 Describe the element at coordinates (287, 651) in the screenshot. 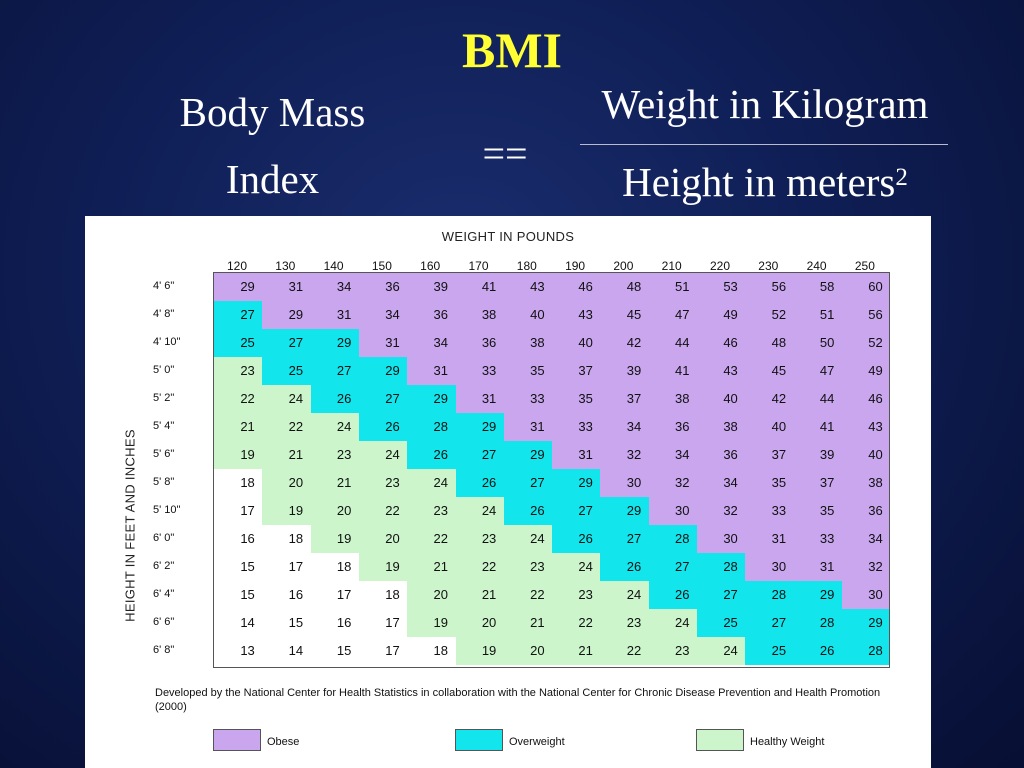

I see `bmi-cell: 14` at that location.